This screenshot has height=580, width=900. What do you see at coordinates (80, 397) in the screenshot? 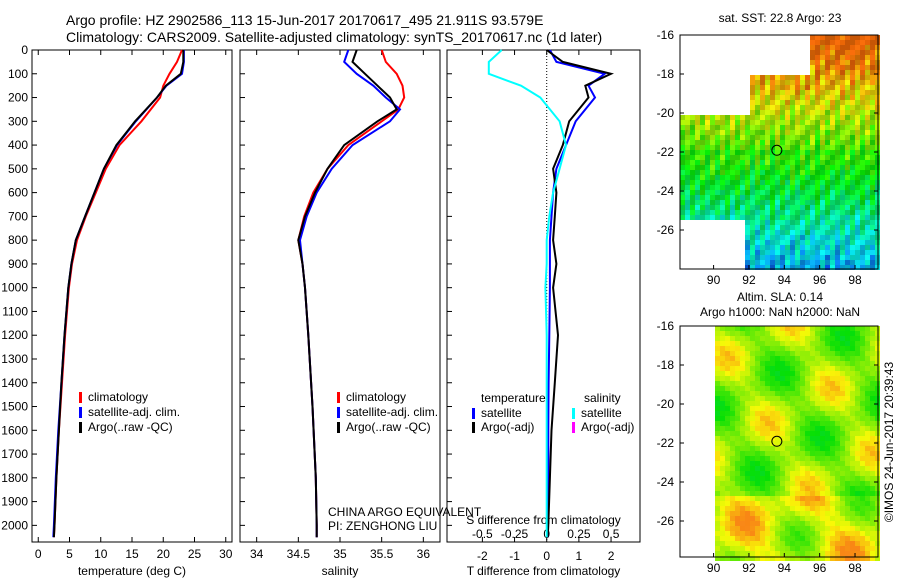
I see `temperature-legend-swatch` at bounding box center [80, 397].